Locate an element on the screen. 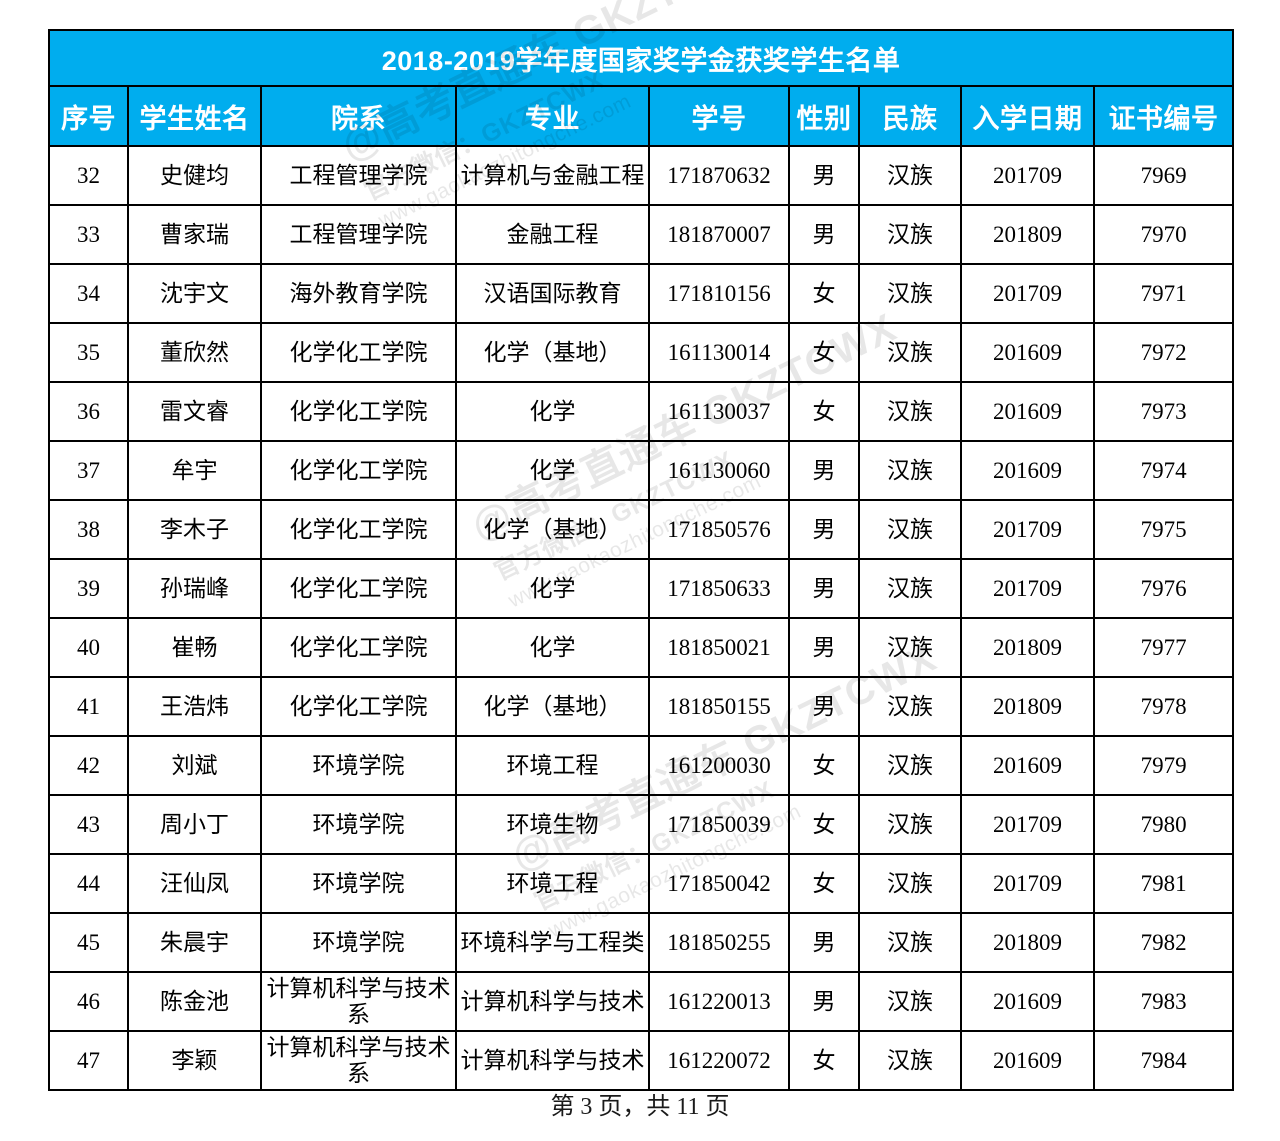 This screenshot has width=1280, height=1141. cell-cert: 7983 is located at coordinates (1163, 1001).